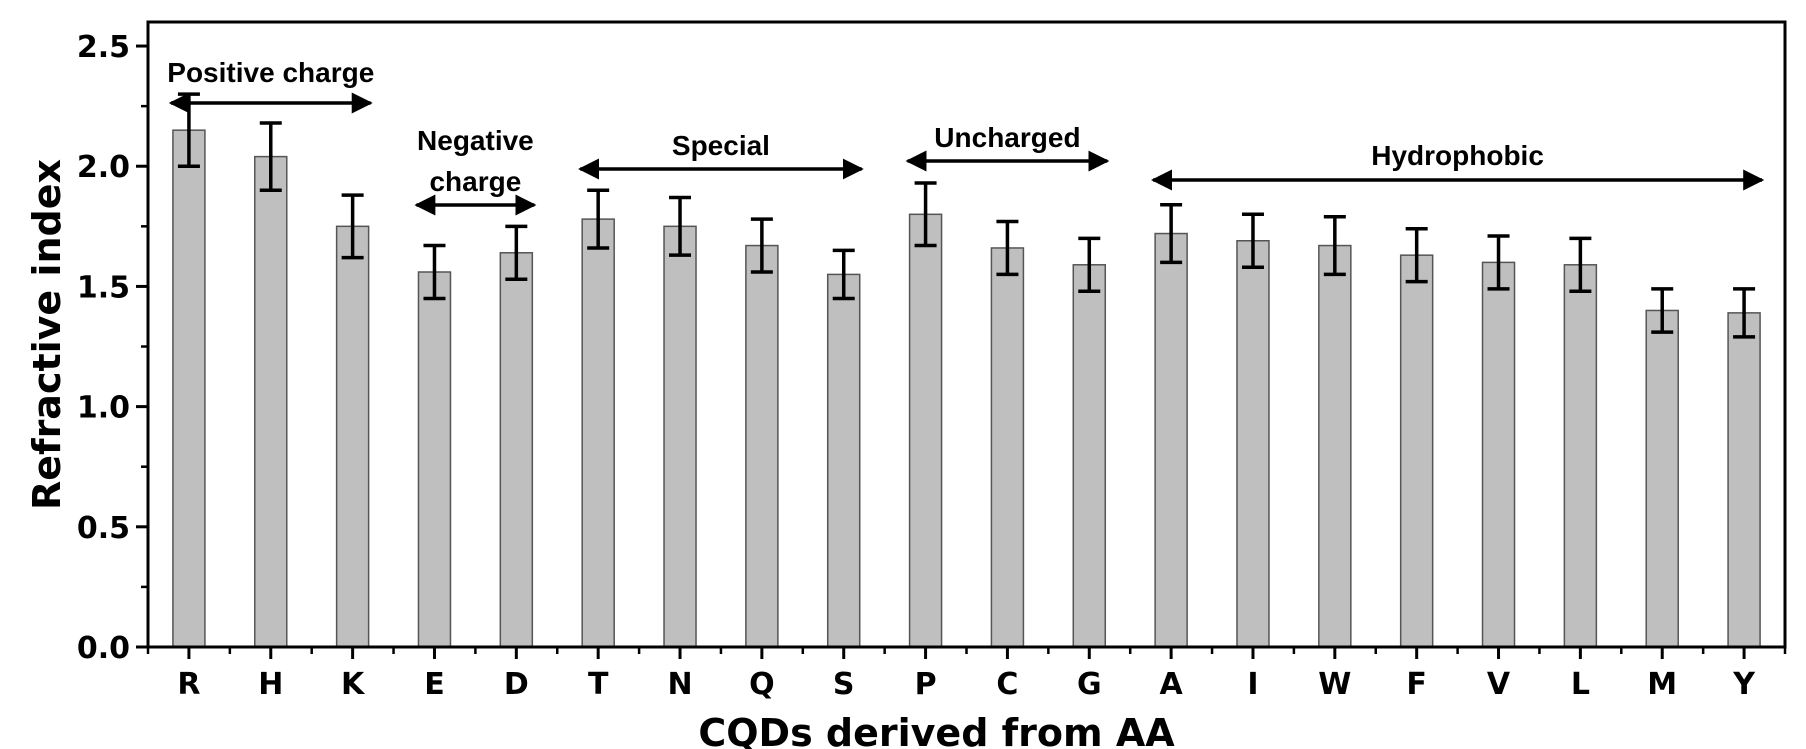 The height and width of the screenshot is (749, 1806). What do you see at coordinates (1089, 456) in the screenshot?
I see `bar-G` at bounding box center [1089, 456].